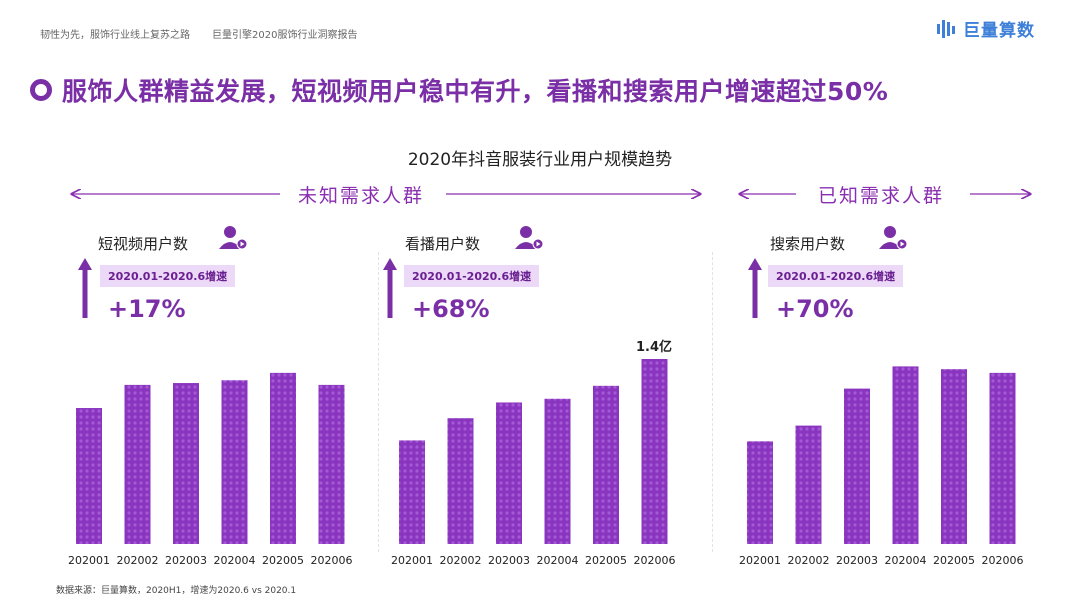 The height and width of the screenshot is (608, 1080). I want to click on page-headline: 服饰人群精益发展，短视频用户稳中有升，看播和搜索用户增速超过50%, so click(459, 90).